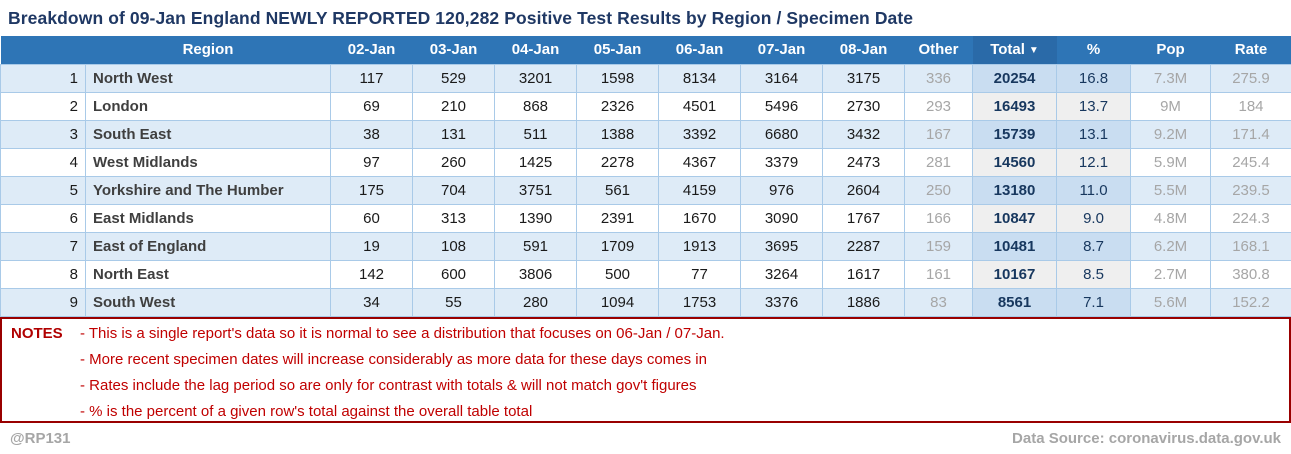 Image resolution: width=1291 pixels, height=454 pixels. Describe the element at coordinates (1014, 134) in the screenshot. I see `total-count: 15739` at that location.